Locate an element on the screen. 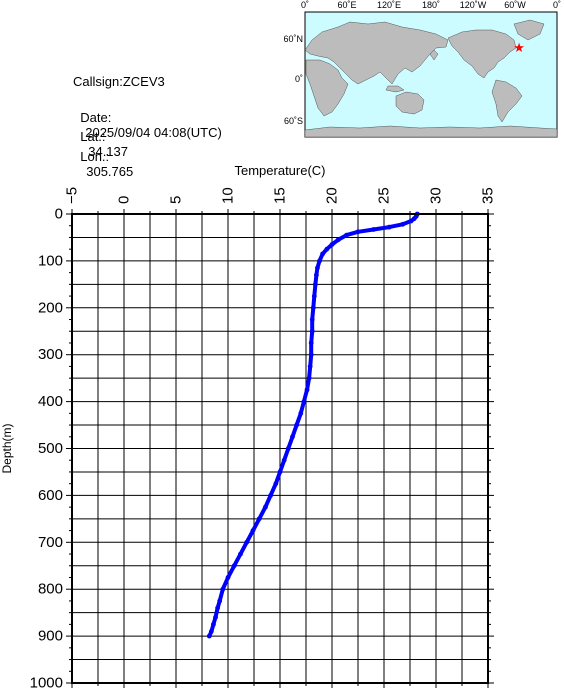 This screenshot has width=564, height=690. y-tick-label: 200 is located at coordinates (50, 307).